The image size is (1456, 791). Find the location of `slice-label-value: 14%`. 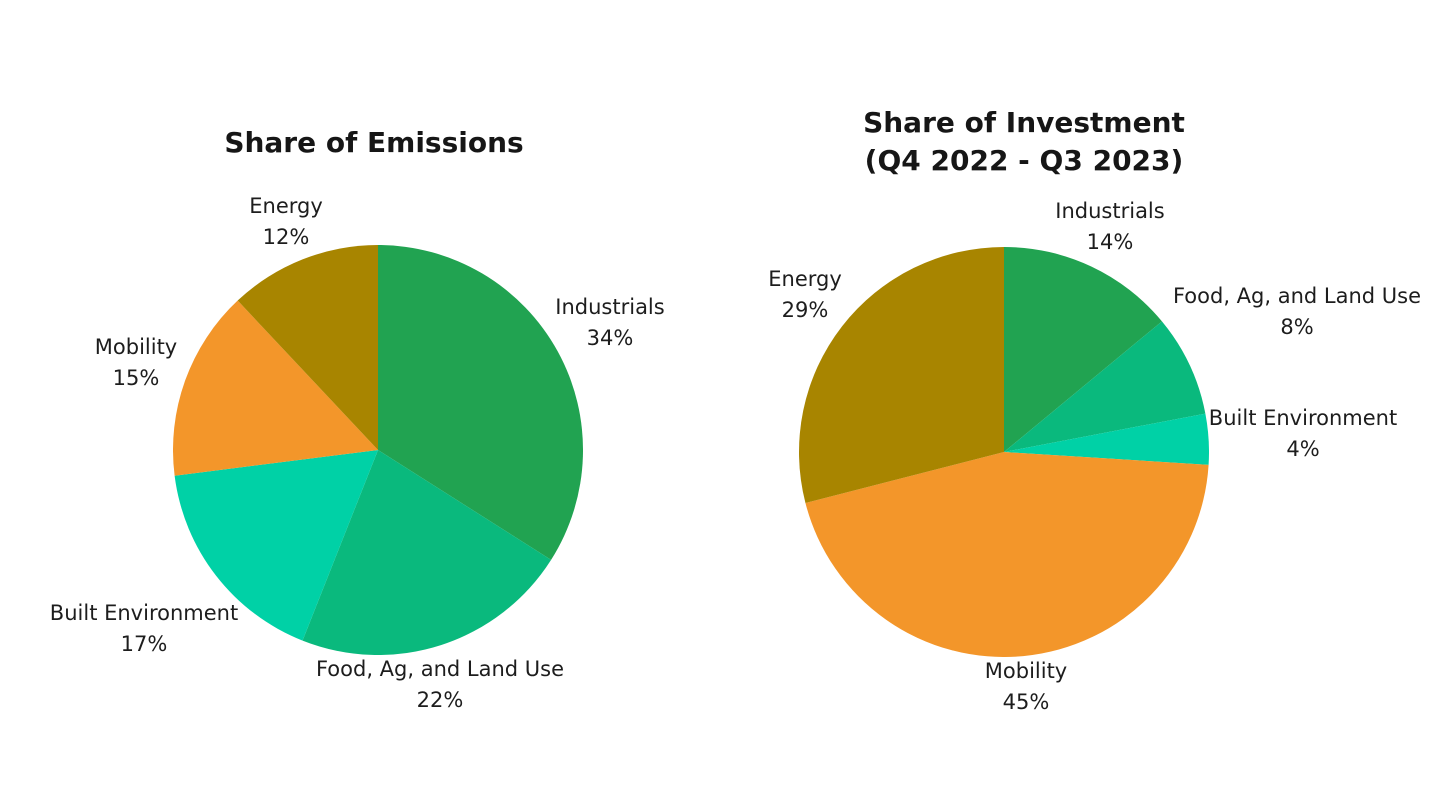

slice-label-value: 14% is located at coordinates (1110, 242).